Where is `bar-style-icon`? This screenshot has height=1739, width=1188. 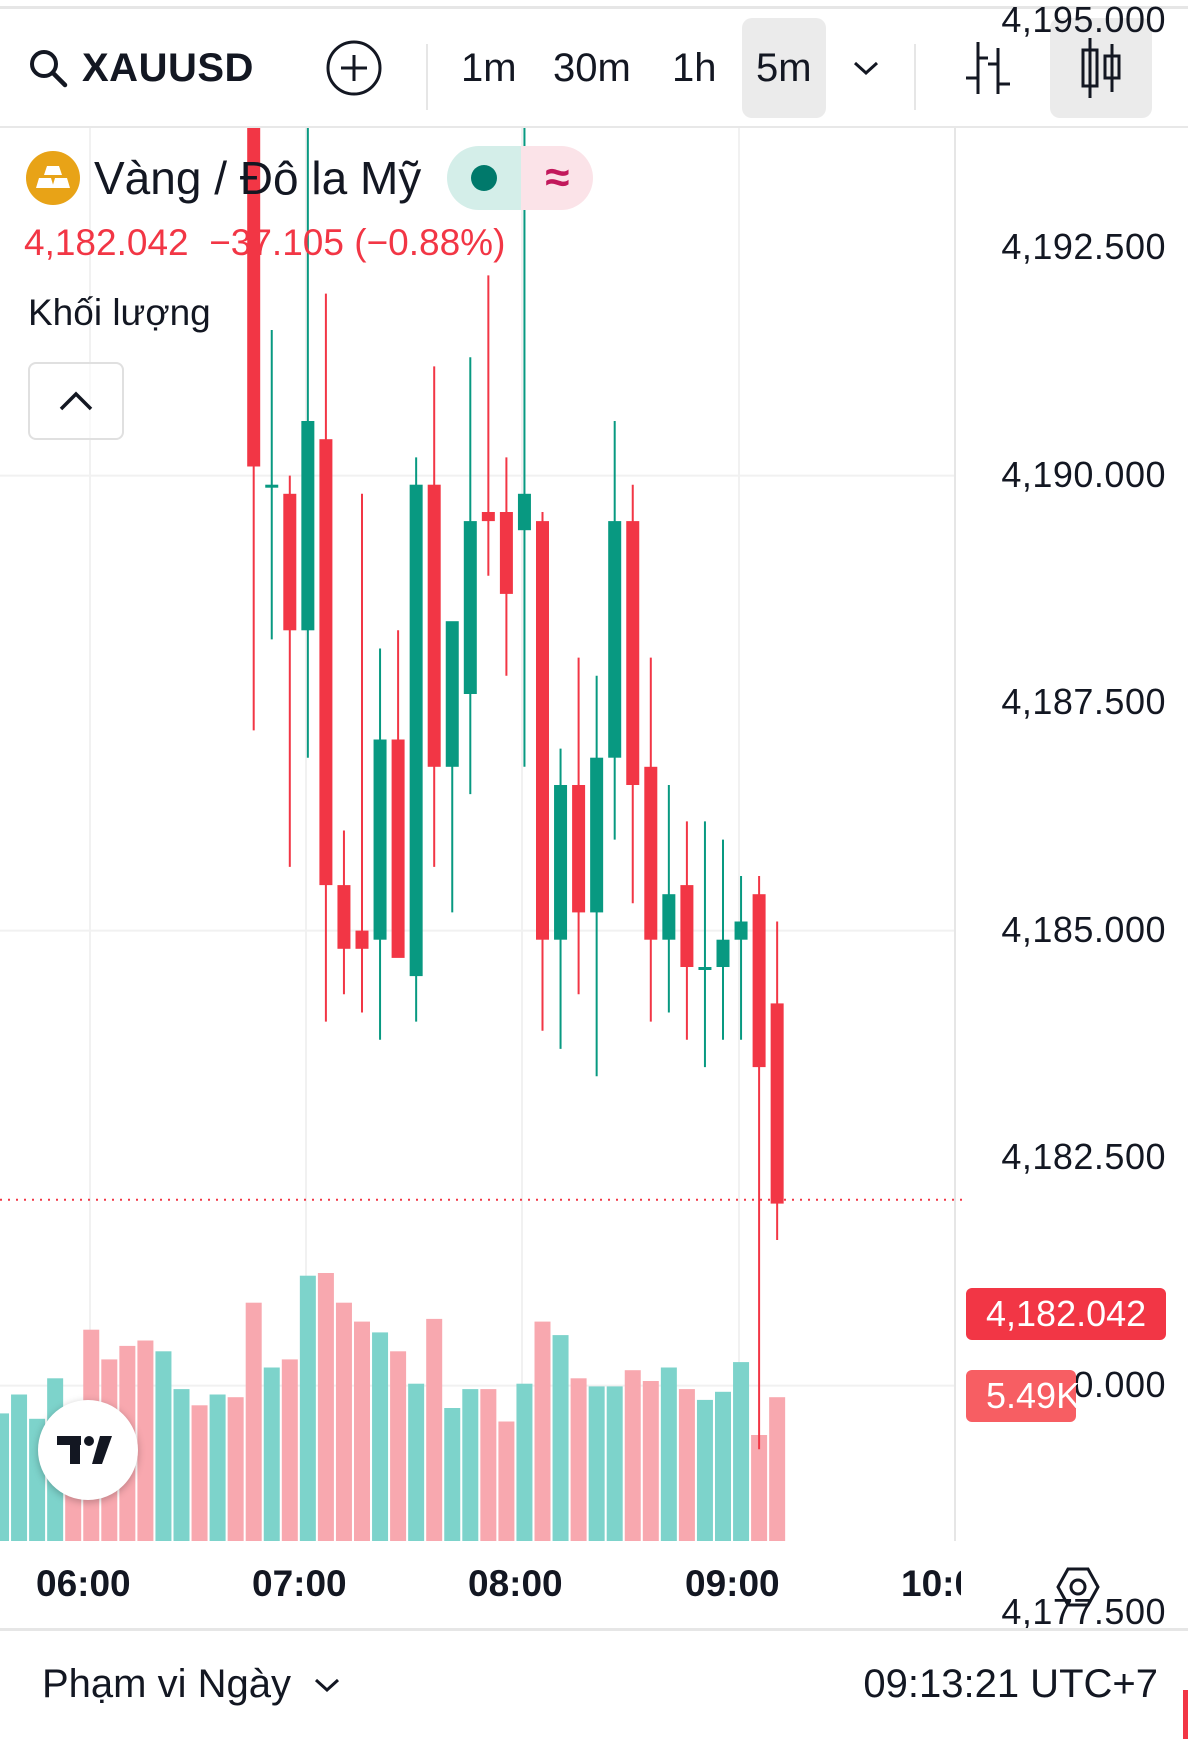
bar-style-icon is located at coordinates (988, 68).